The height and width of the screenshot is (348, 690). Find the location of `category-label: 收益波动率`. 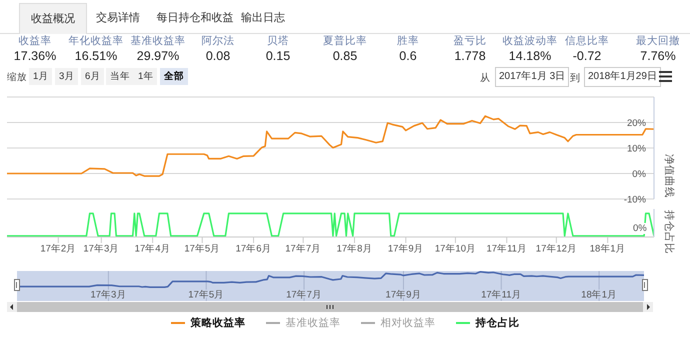

category-label: 收益波动率 is located at coordinates (530, 41).